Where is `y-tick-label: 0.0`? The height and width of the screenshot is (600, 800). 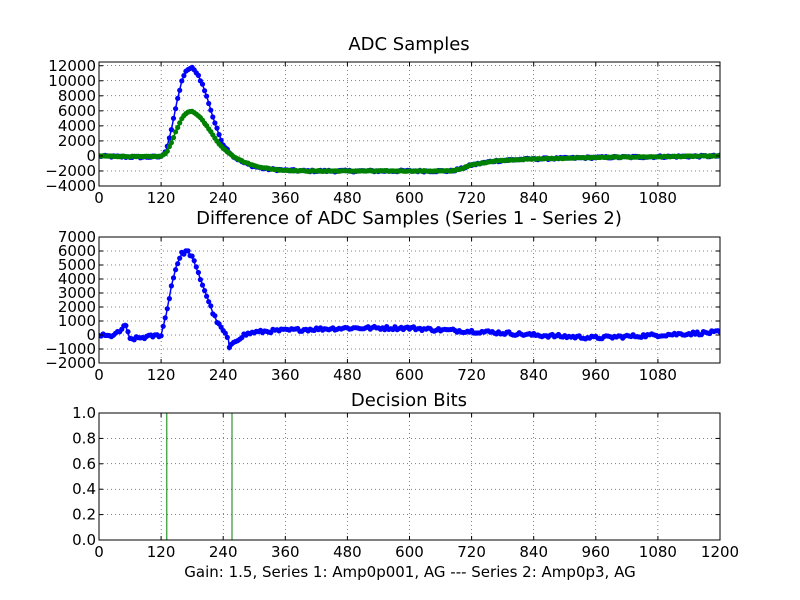
y-tick-label: 0.0 is located at coordinates (84, 540).